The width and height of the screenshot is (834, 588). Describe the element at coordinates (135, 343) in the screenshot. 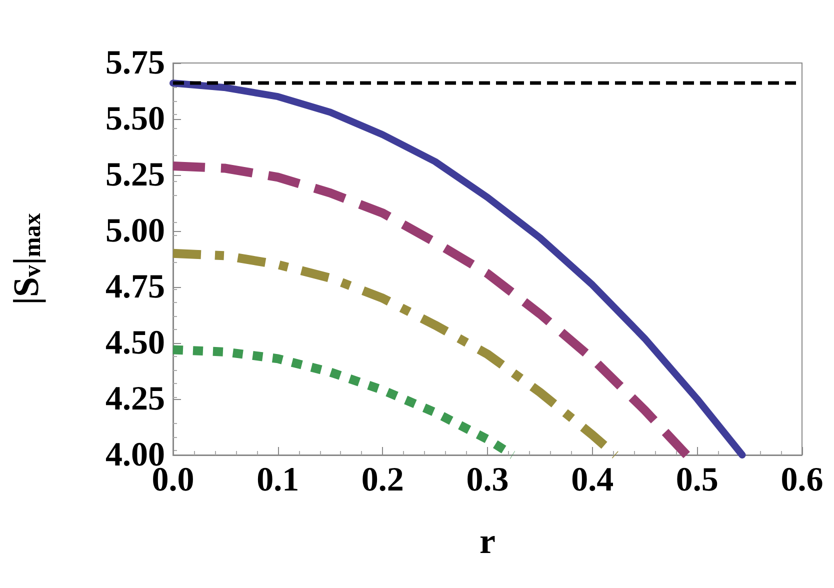

I see `y-tick-label: 4.50` at that location.